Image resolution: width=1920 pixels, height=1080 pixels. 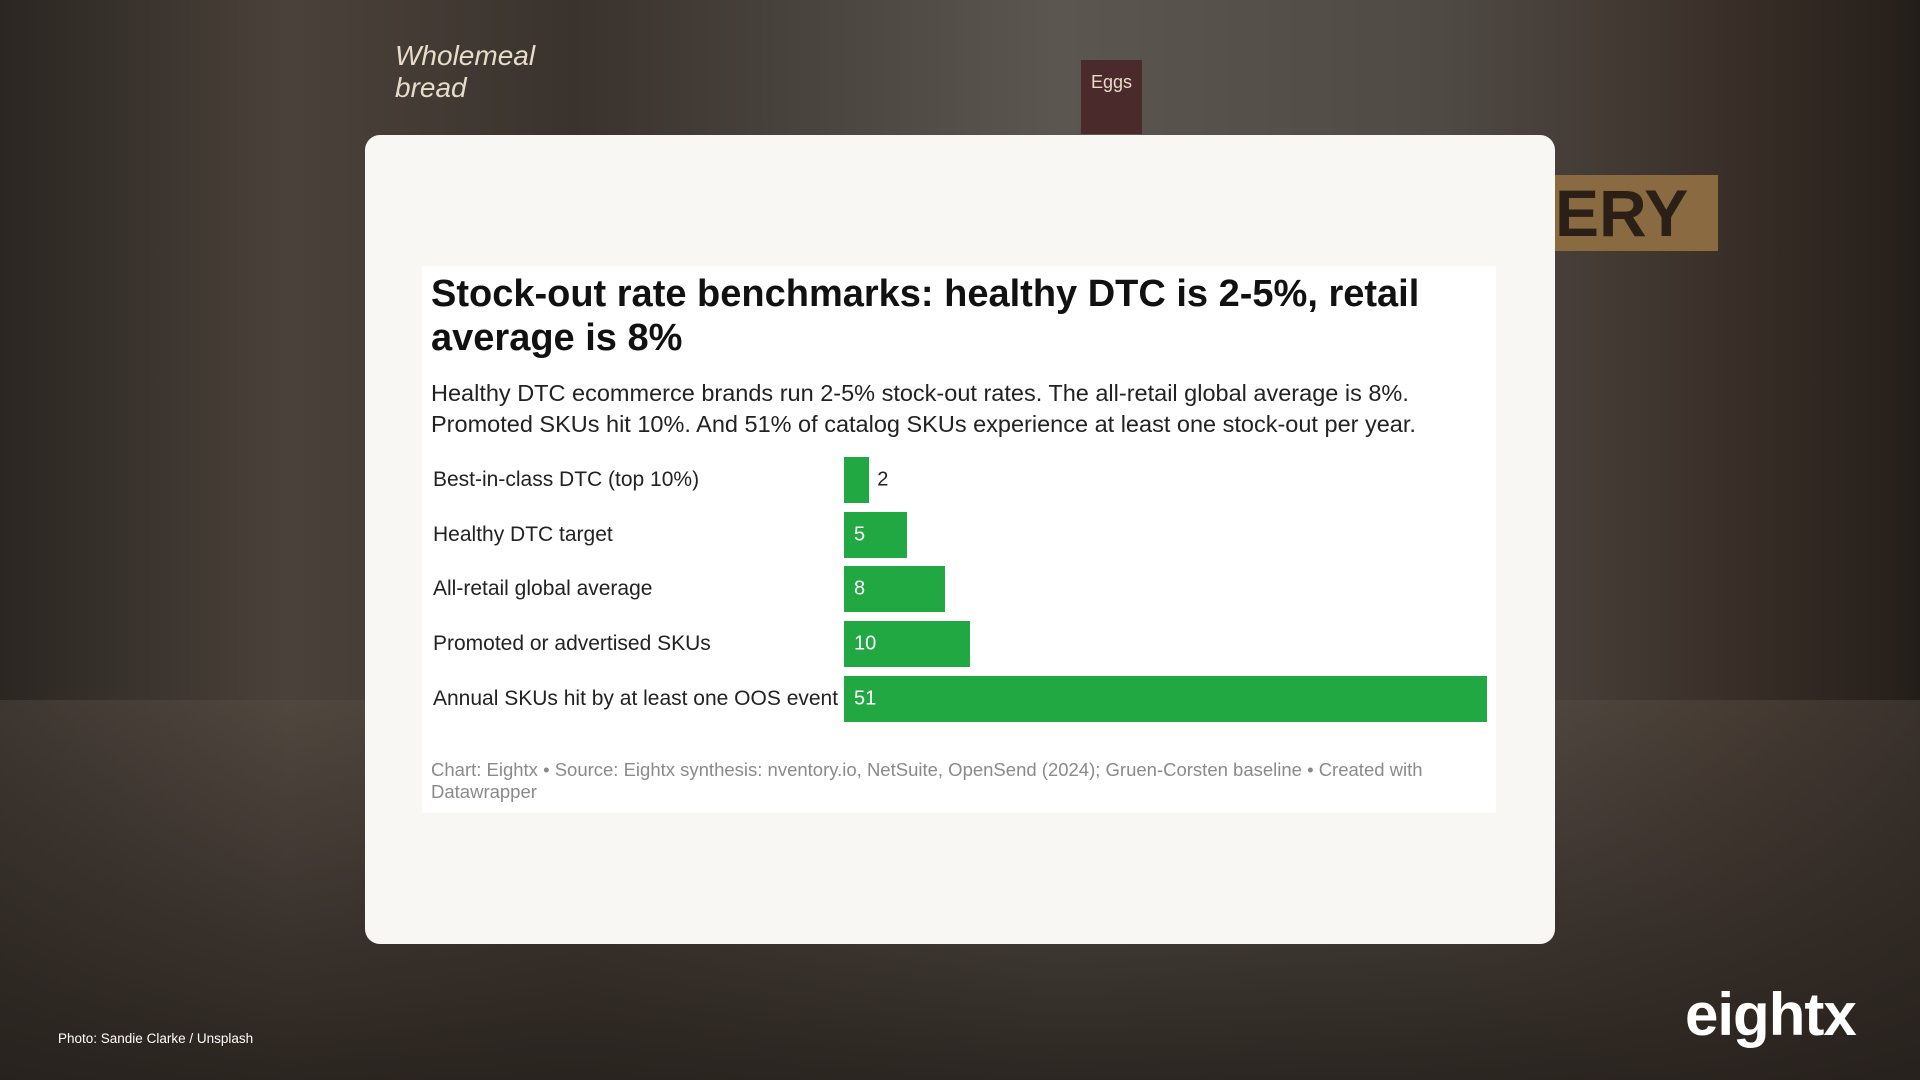 I want to click on category-label: Best-in-class DTC (top 10%), so click(x=566, y=479).